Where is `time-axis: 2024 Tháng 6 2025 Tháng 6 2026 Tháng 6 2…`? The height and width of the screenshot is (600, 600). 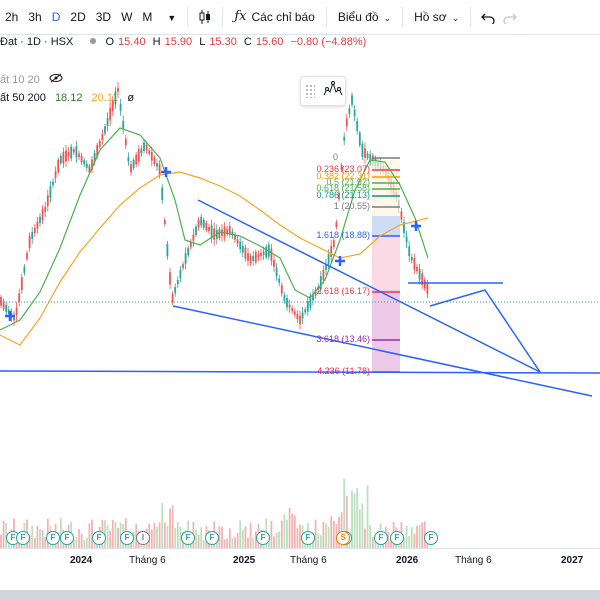 time-axis: 2024 Tháng 6 2025 Tháng 6 2026 Tháng 6 2… is located at coordinates (300, 559).